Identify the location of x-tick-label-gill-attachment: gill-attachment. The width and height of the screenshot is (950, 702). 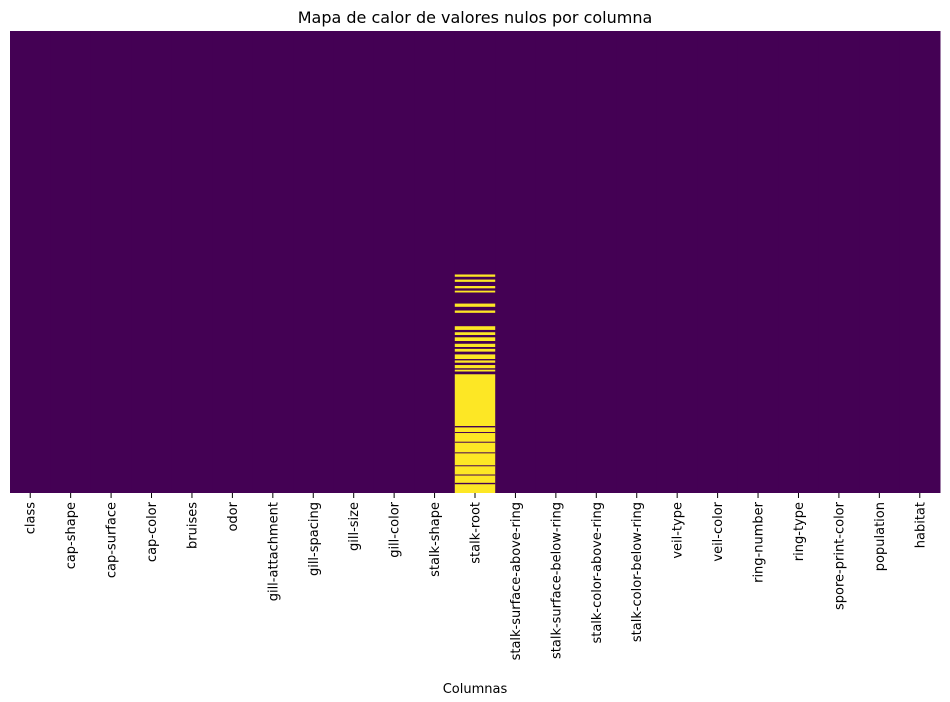
(273, 551).